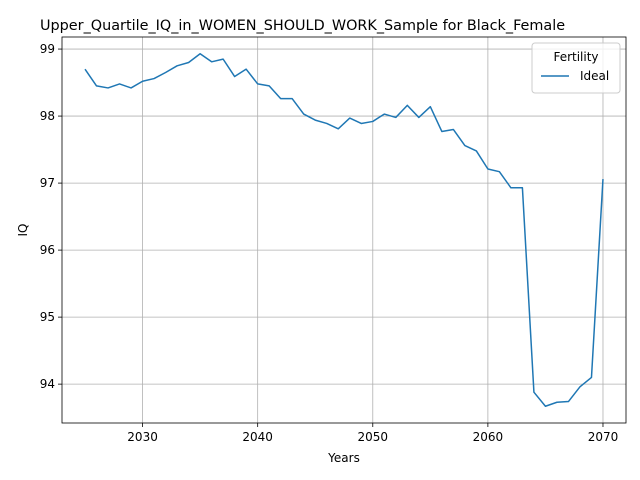 This screenshot has height=480, width=640. What do you see at coordinates (47, 250) in the screenshot?
I see `y-tick-label: 96` at bounding box center [47, 250].